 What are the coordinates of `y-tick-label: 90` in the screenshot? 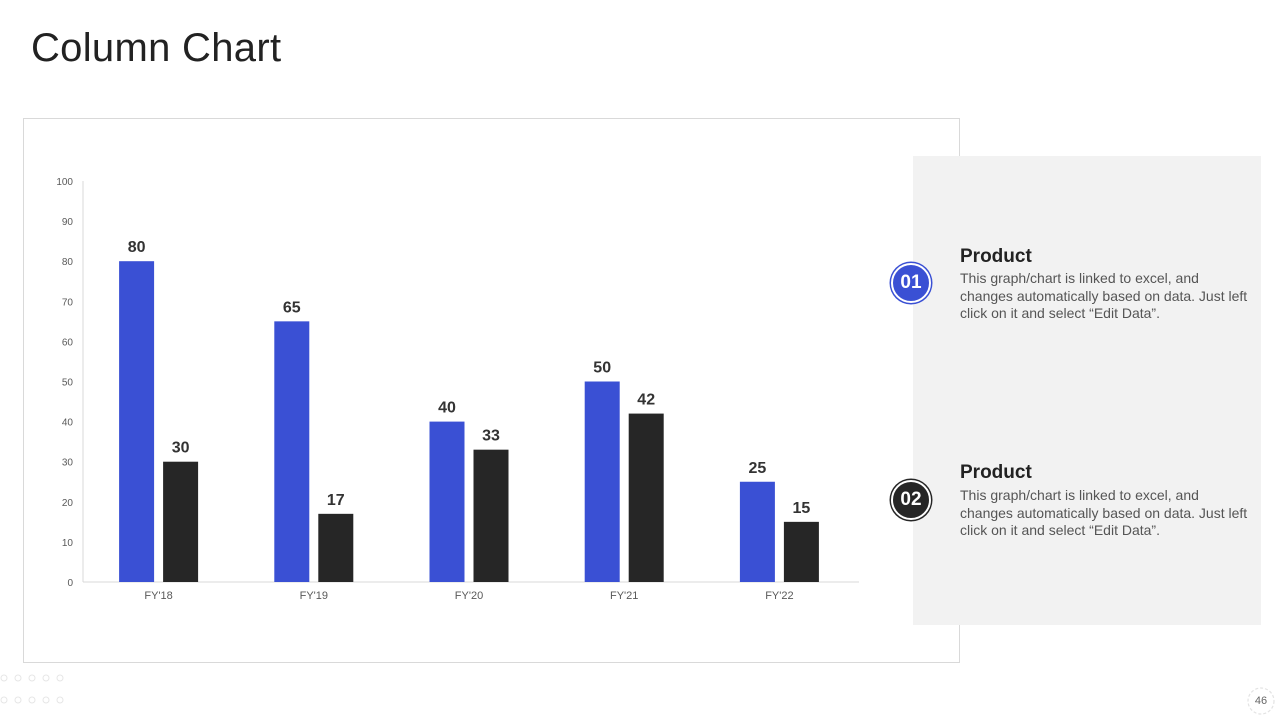 It's located at (68, 222).